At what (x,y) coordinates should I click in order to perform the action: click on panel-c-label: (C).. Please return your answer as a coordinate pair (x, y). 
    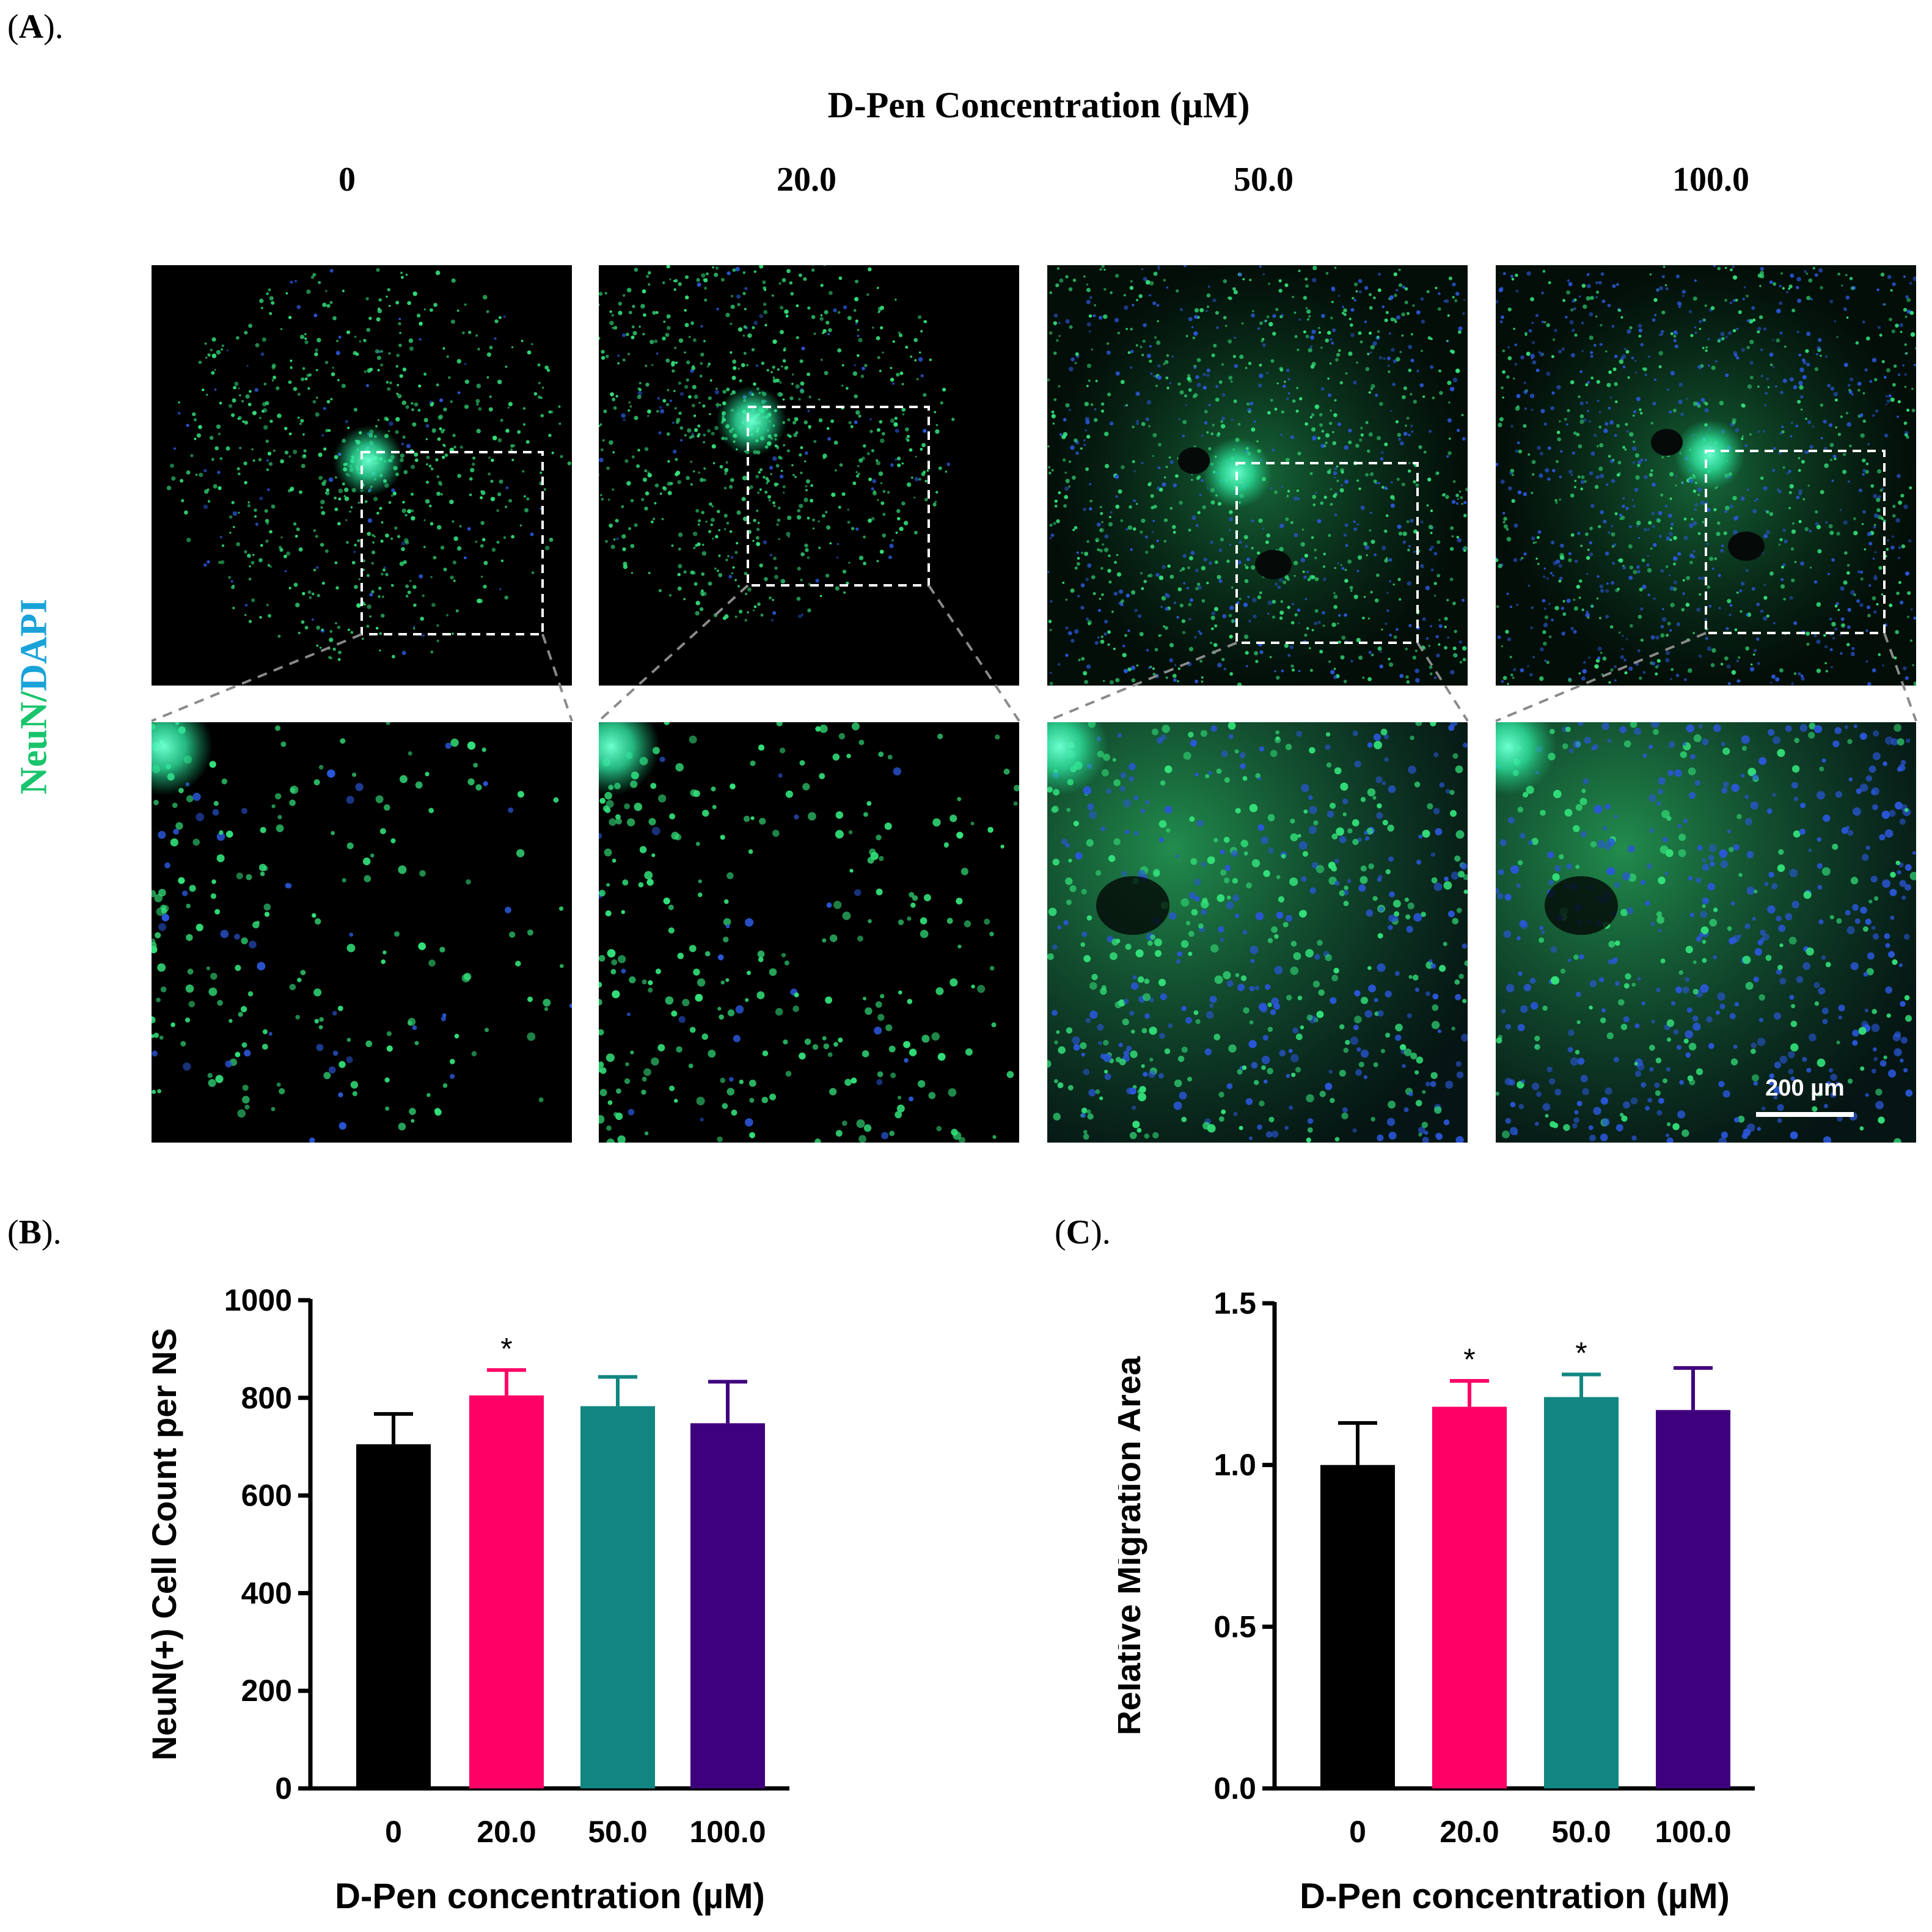
    Looking at the image, I should click on (1083, 1232).